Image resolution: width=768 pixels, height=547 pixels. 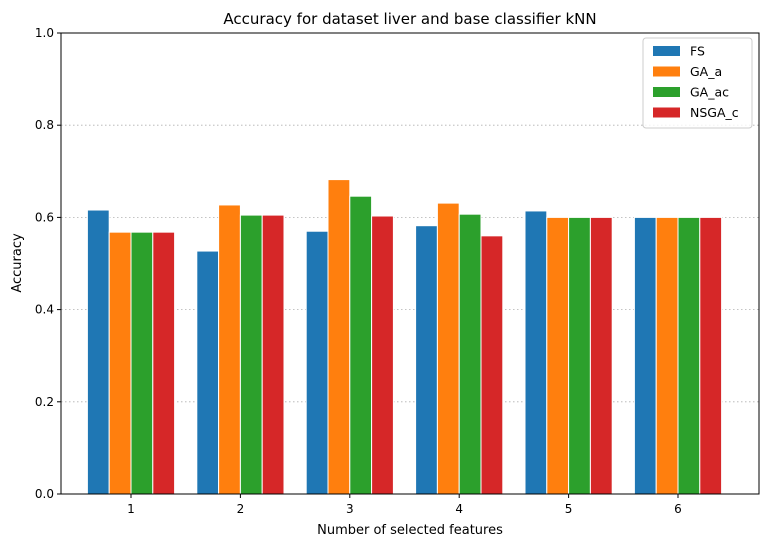 I want to click on x-tick-label: 3, so click(x=350, y=509).